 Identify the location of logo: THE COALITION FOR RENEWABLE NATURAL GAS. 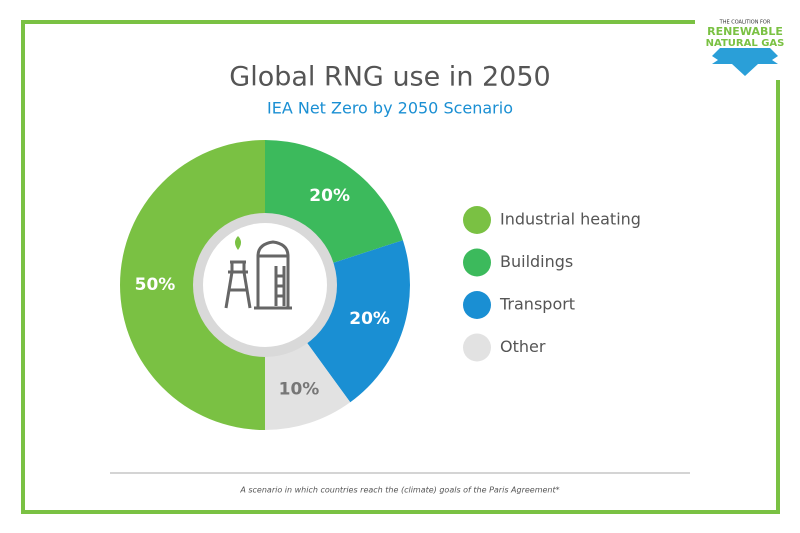
(745, 48).